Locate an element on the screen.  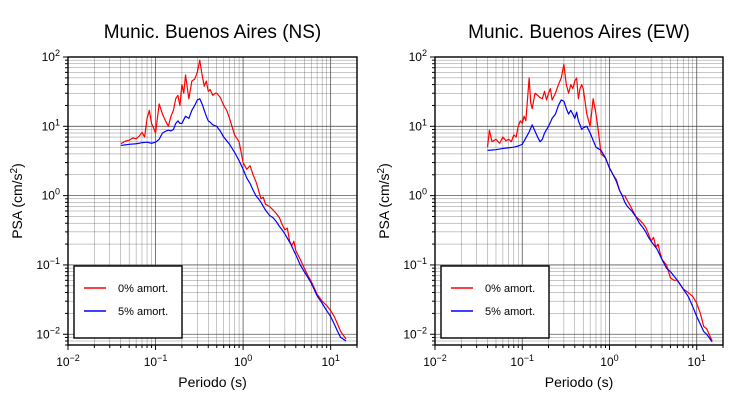
chart-title: Munic. Buenos Aires (NS) is located at coordinates (213, 32).